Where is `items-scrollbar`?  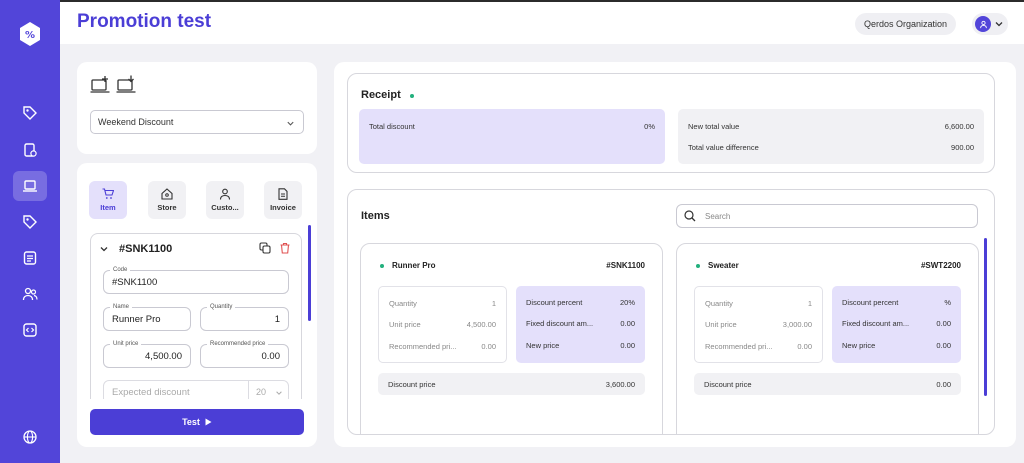
items-scrollbar is located at coordinates (985, 317).